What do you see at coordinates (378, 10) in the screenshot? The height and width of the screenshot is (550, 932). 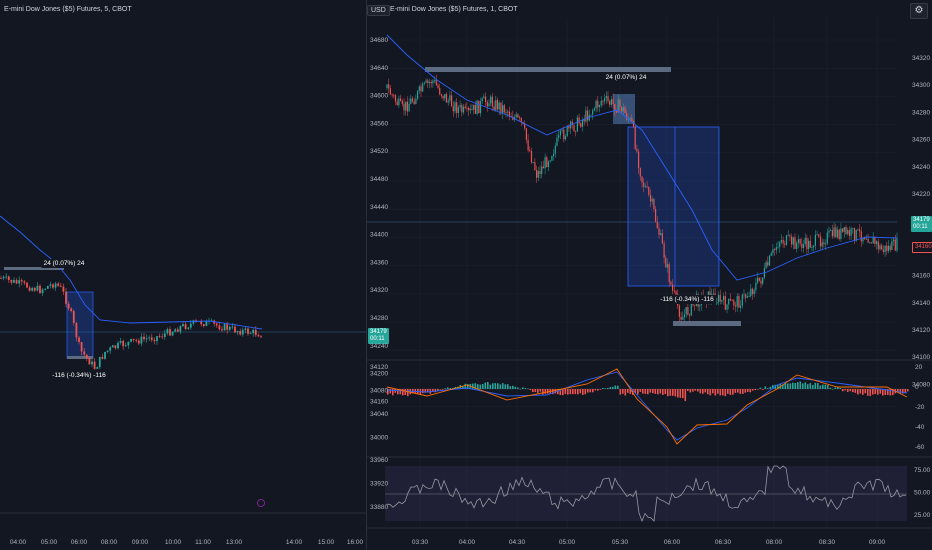 I see `currency-button: USD` at bounding box center [378, 10].